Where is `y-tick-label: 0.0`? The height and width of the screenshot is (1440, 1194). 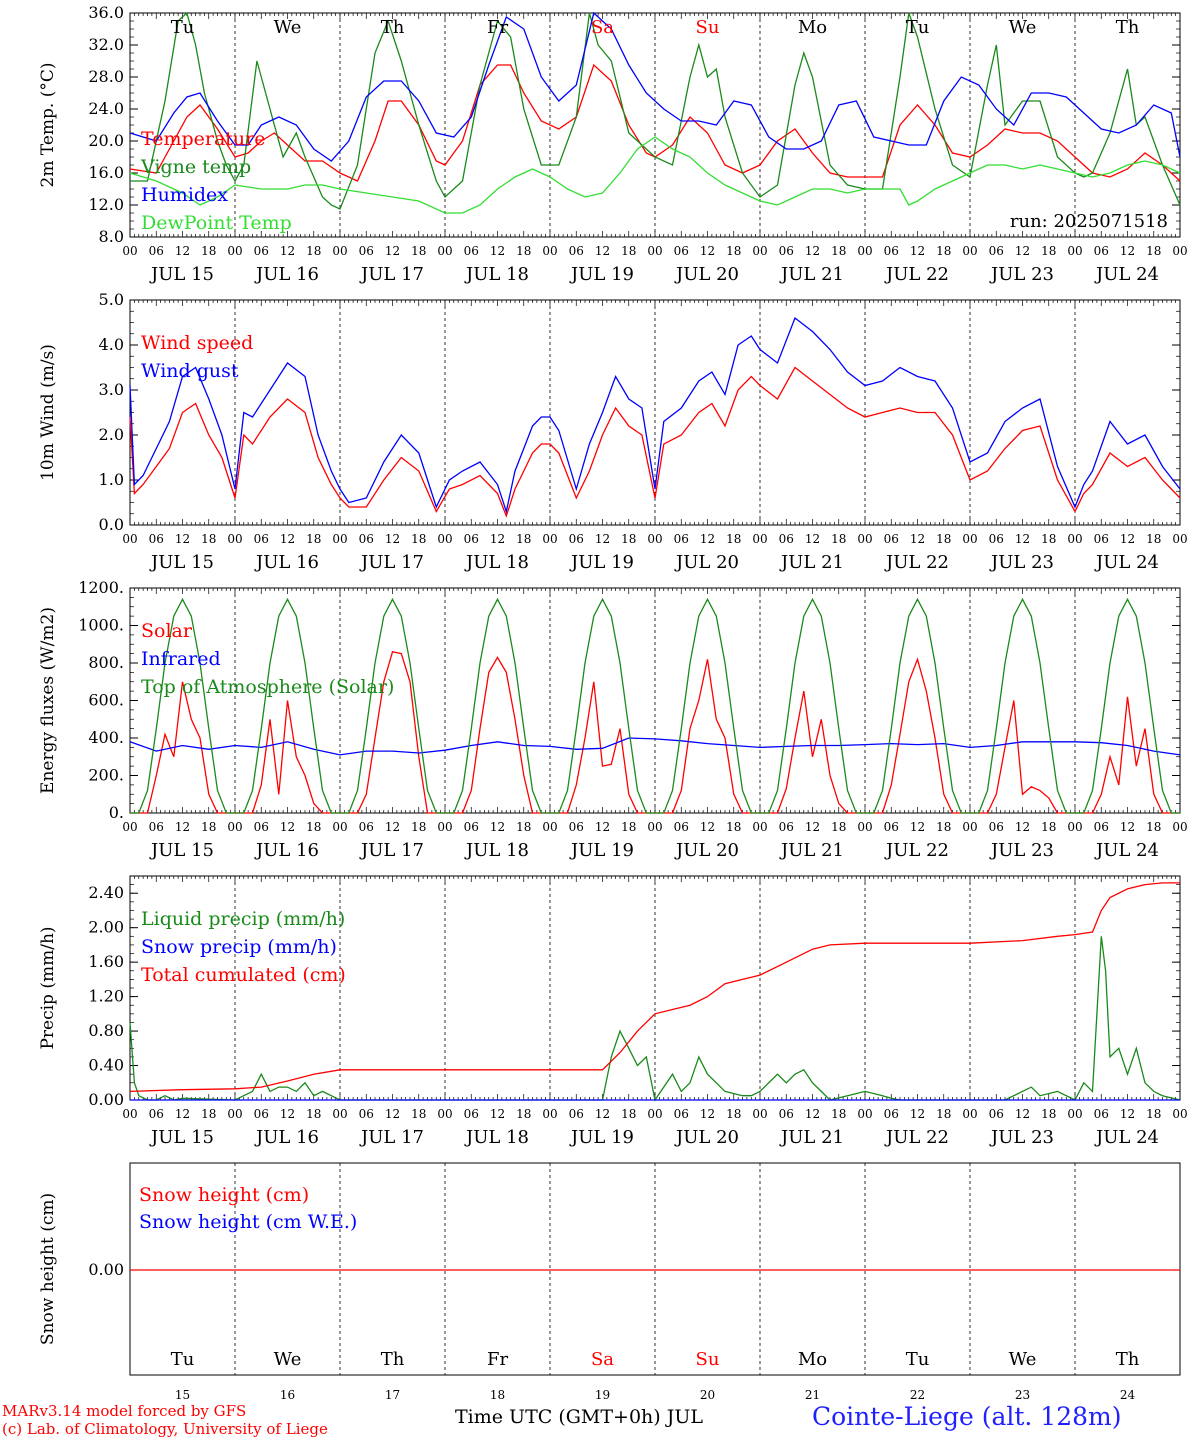
y-tick-label: 0.0 is located at coordinates (111, 524).